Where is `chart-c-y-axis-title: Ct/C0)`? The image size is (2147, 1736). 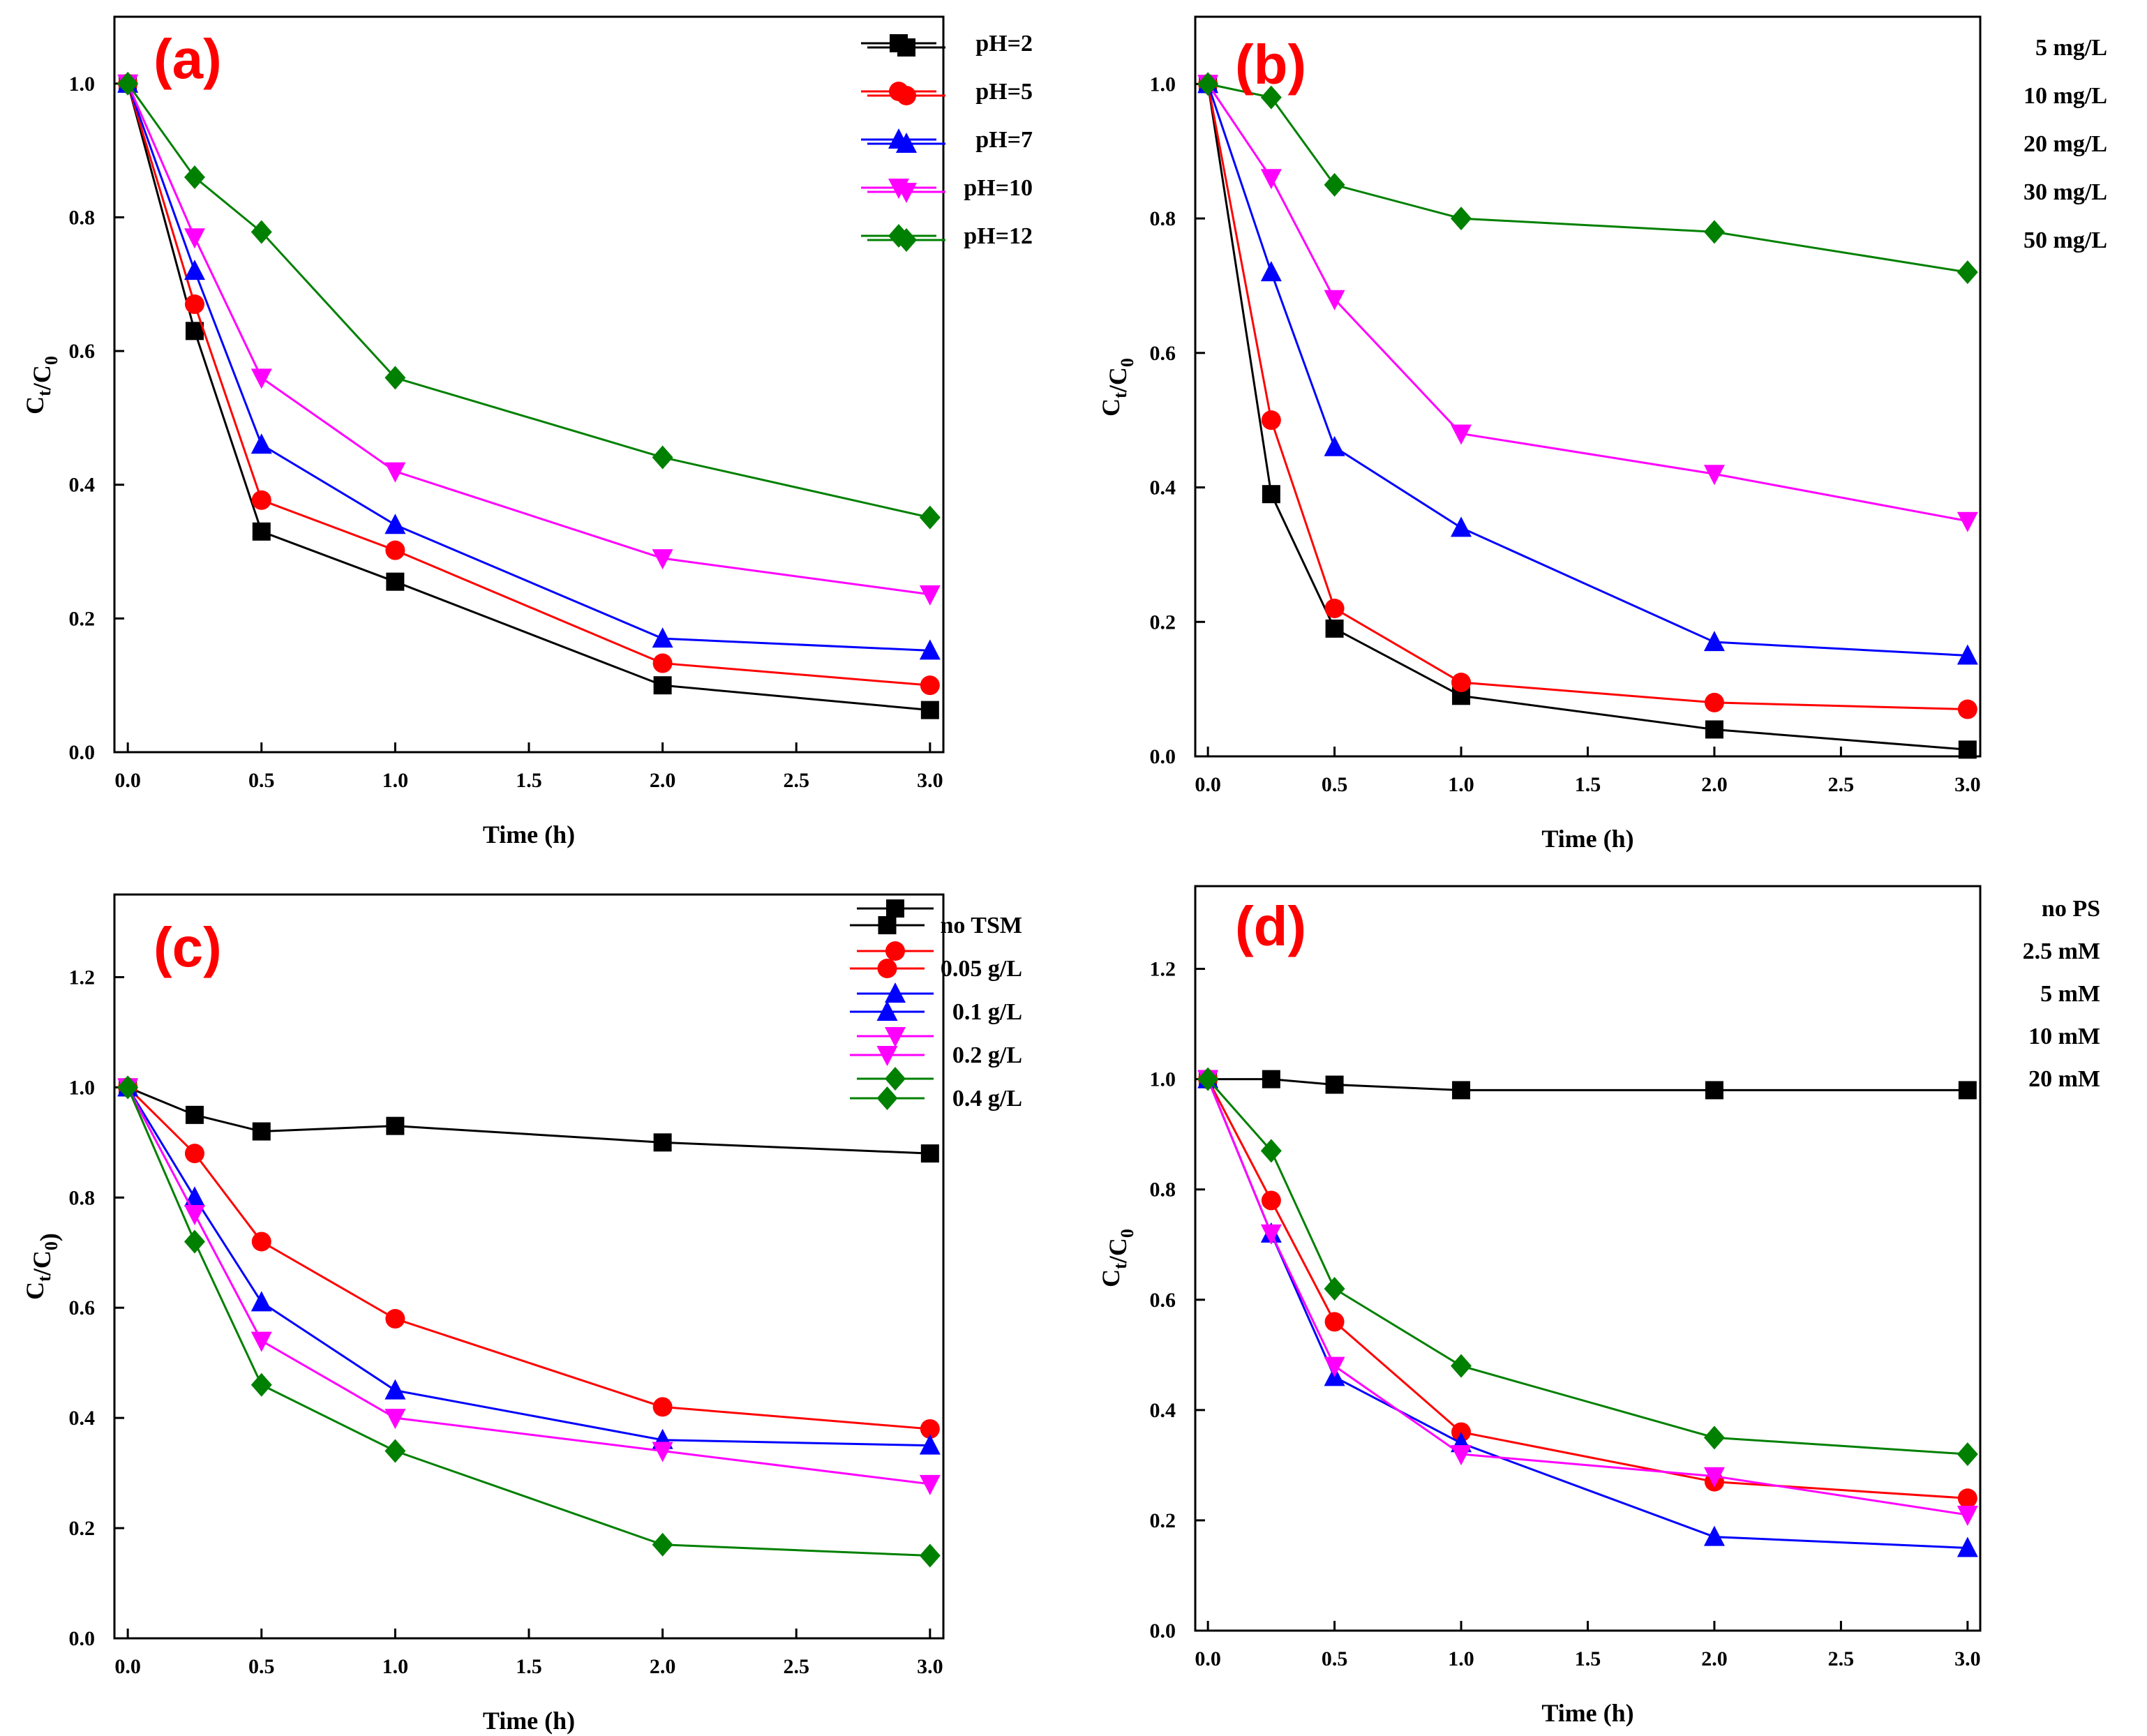
chart-c-y-axis-title: Ct/C0) is located at coordinates (42, 1266).